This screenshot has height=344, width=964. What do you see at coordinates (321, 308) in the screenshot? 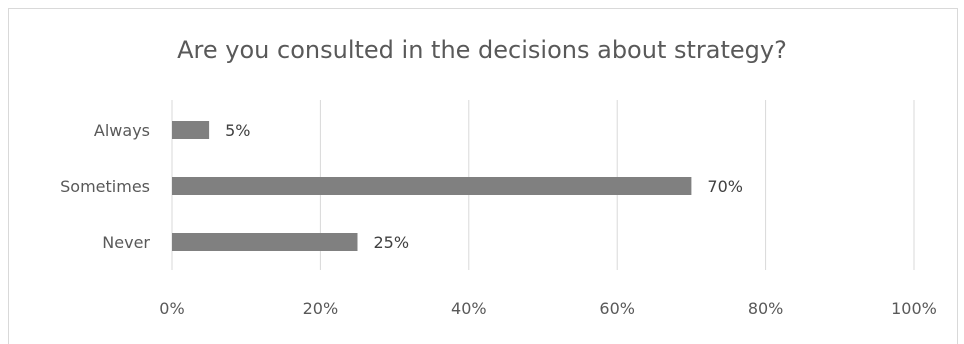
I see `x-tick-label: 20%` at bounding box center [321, 308].